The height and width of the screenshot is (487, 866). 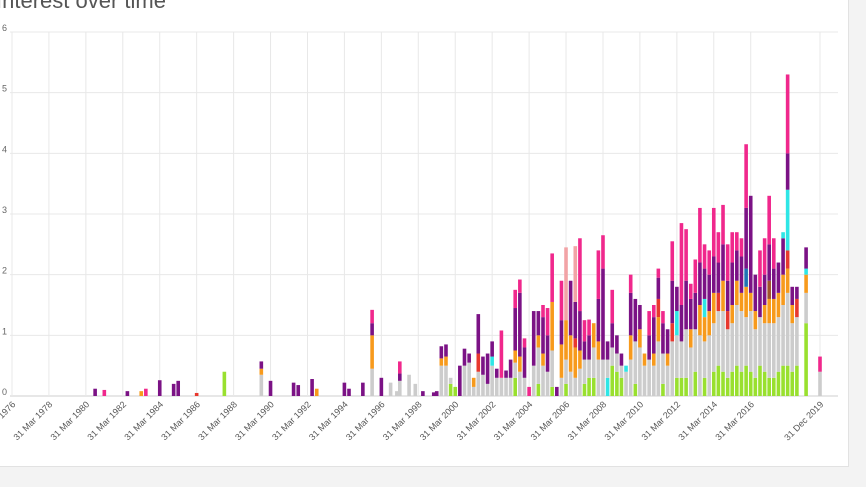 What do you see at coordinates (4, 28) in the screenshot?
I see `y-tick-label: 6` at bounding box center [4, 28].